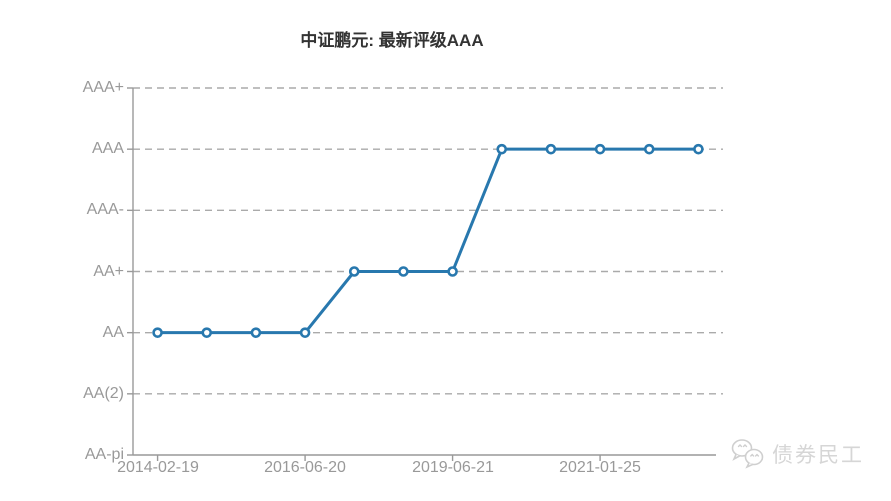 This screenshot has width=891, height=501. I want to click on wechat-icon, so click(747, 454).